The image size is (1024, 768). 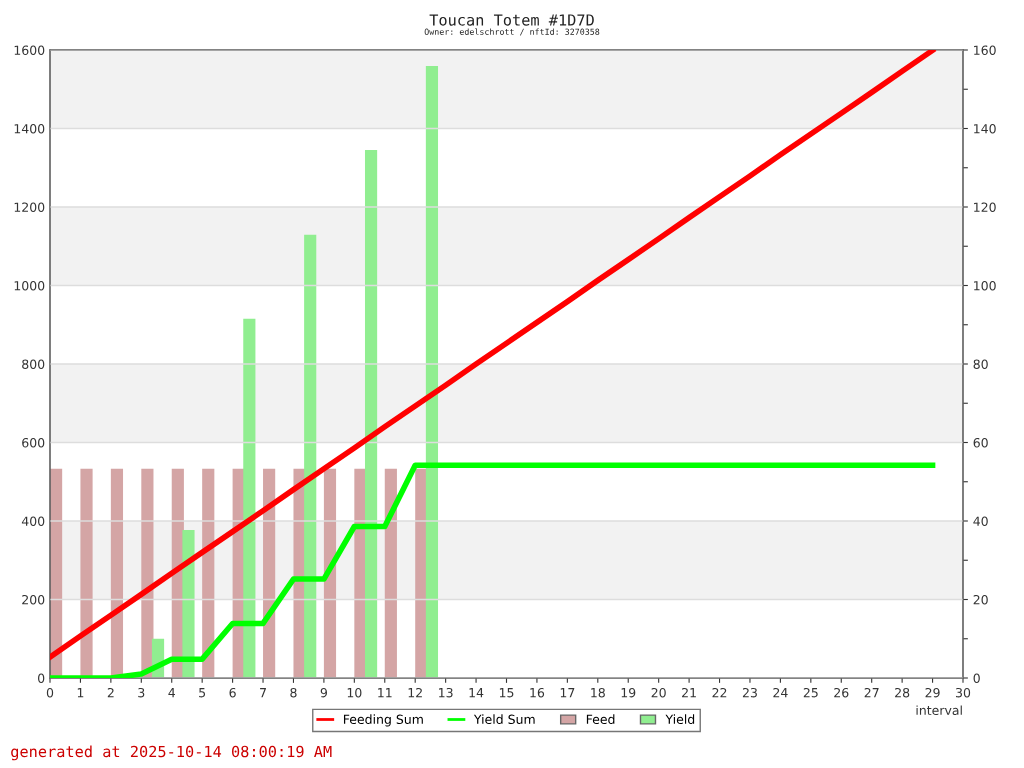 I want to click on y2-tick-label: 140, so click(x=985, y=128).